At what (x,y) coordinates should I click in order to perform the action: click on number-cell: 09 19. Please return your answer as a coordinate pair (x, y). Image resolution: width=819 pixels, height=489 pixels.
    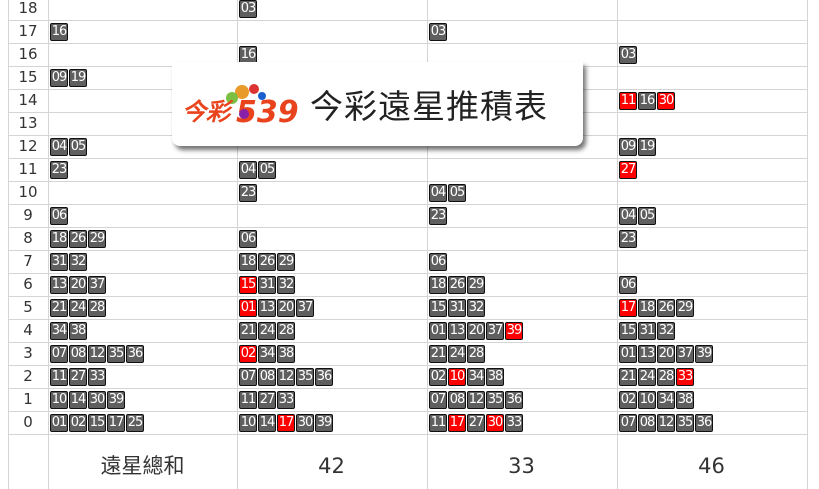
    Looking at the image, I should click on (67, 77).